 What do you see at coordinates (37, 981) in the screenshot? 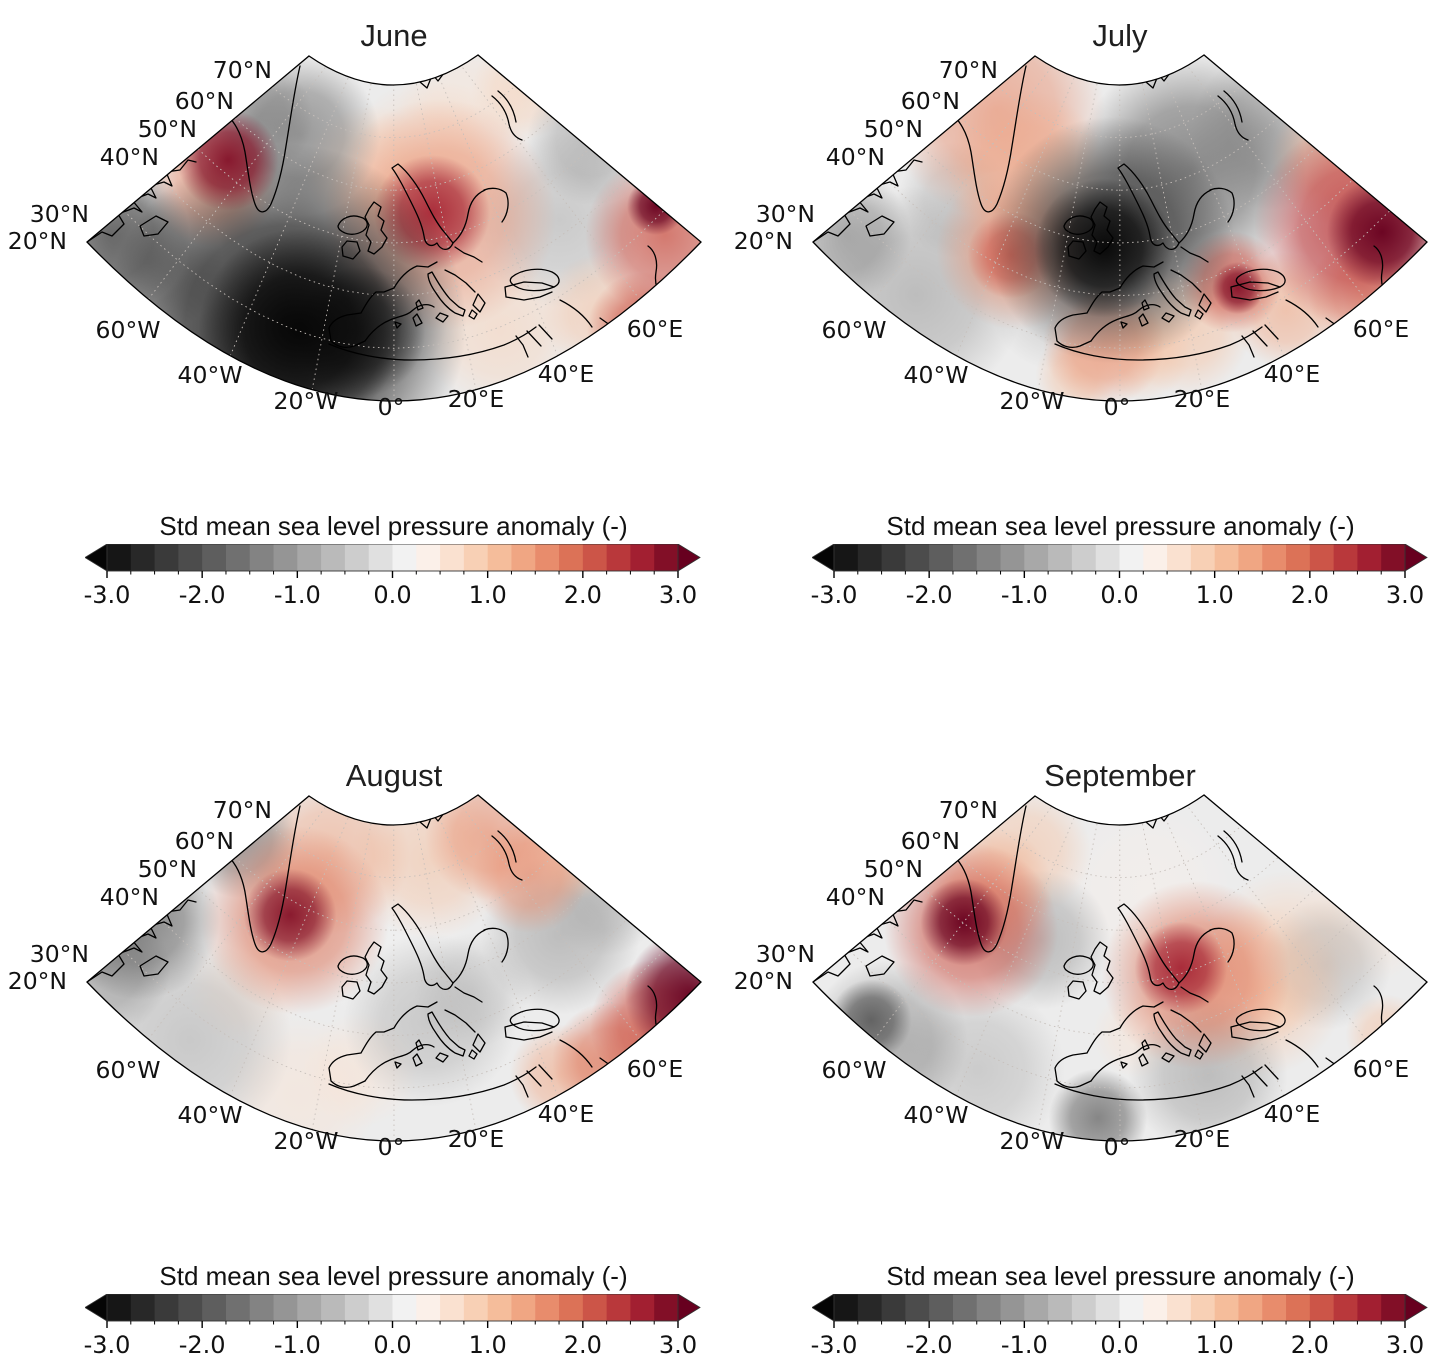
I see `lat-label: 20°N` at bounding box center [37, 981].